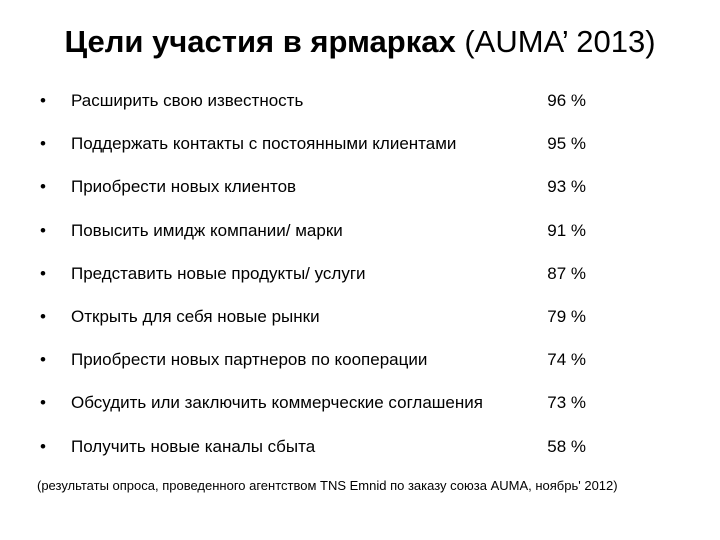  Describe the element at coordinates (260, 41) in the screenshot. I see `title-main: Цели участия в ярмарках` at that location.